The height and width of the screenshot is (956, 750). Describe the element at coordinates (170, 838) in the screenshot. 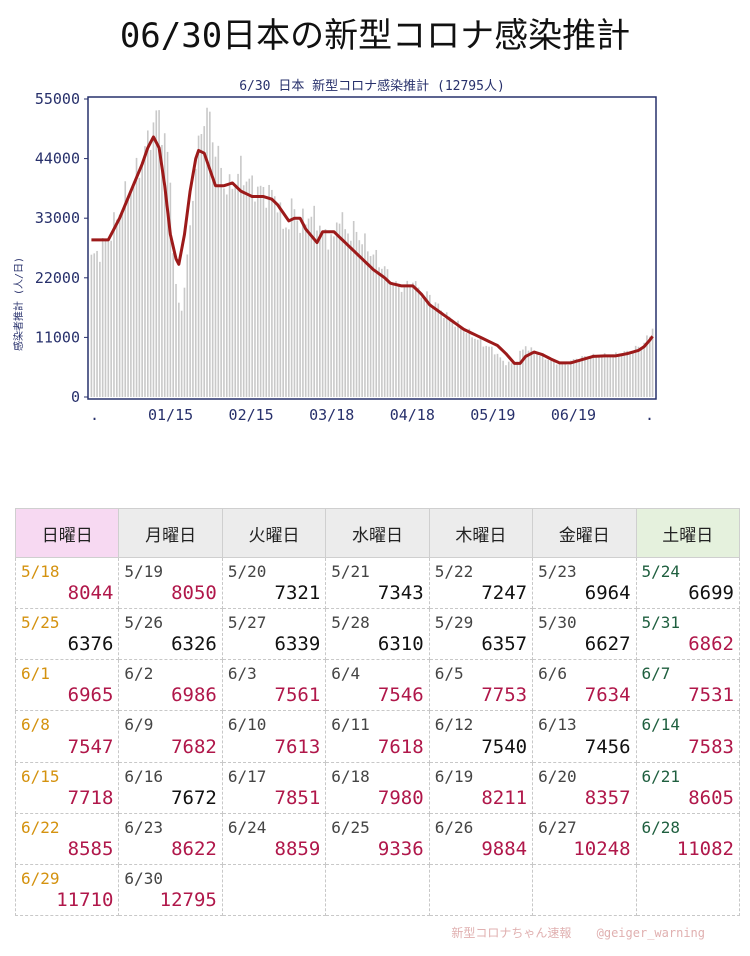

I see `calendar-cell: 6/23 8622` at that location.